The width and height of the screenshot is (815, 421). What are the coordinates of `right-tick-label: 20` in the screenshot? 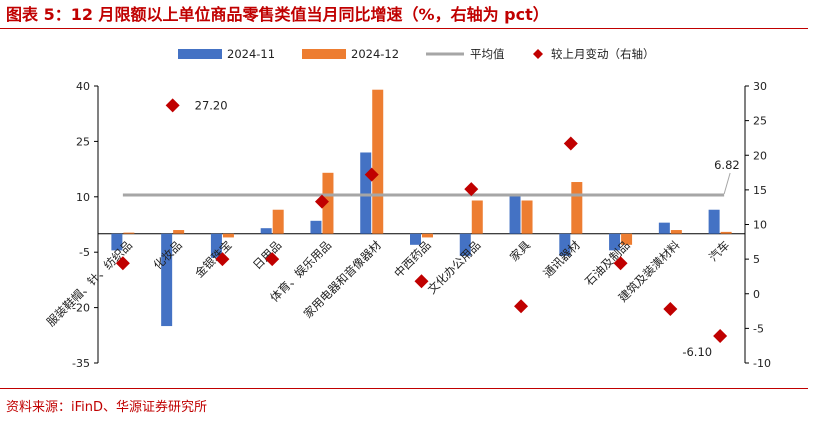 It's located at (760, 155).